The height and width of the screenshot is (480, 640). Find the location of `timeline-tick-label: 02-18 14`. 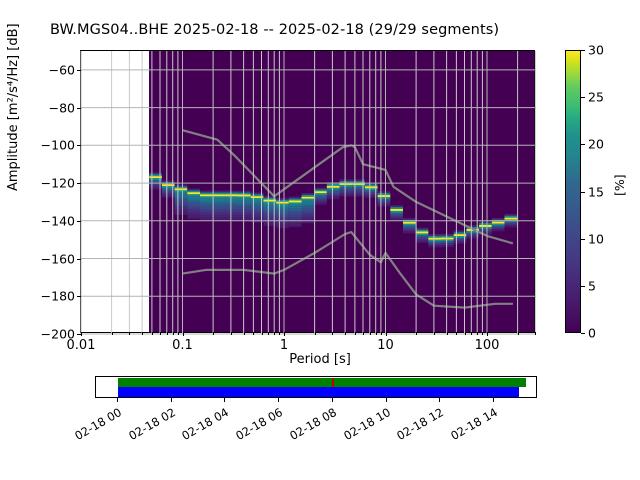

timeline-tick-label: 02-18 14 is located at coordinates (474, 424).